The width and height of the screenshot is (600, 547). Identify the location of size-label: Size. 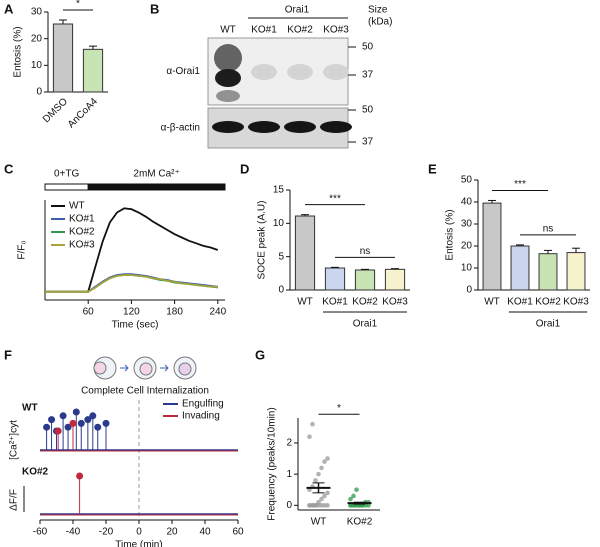
(378, 10).